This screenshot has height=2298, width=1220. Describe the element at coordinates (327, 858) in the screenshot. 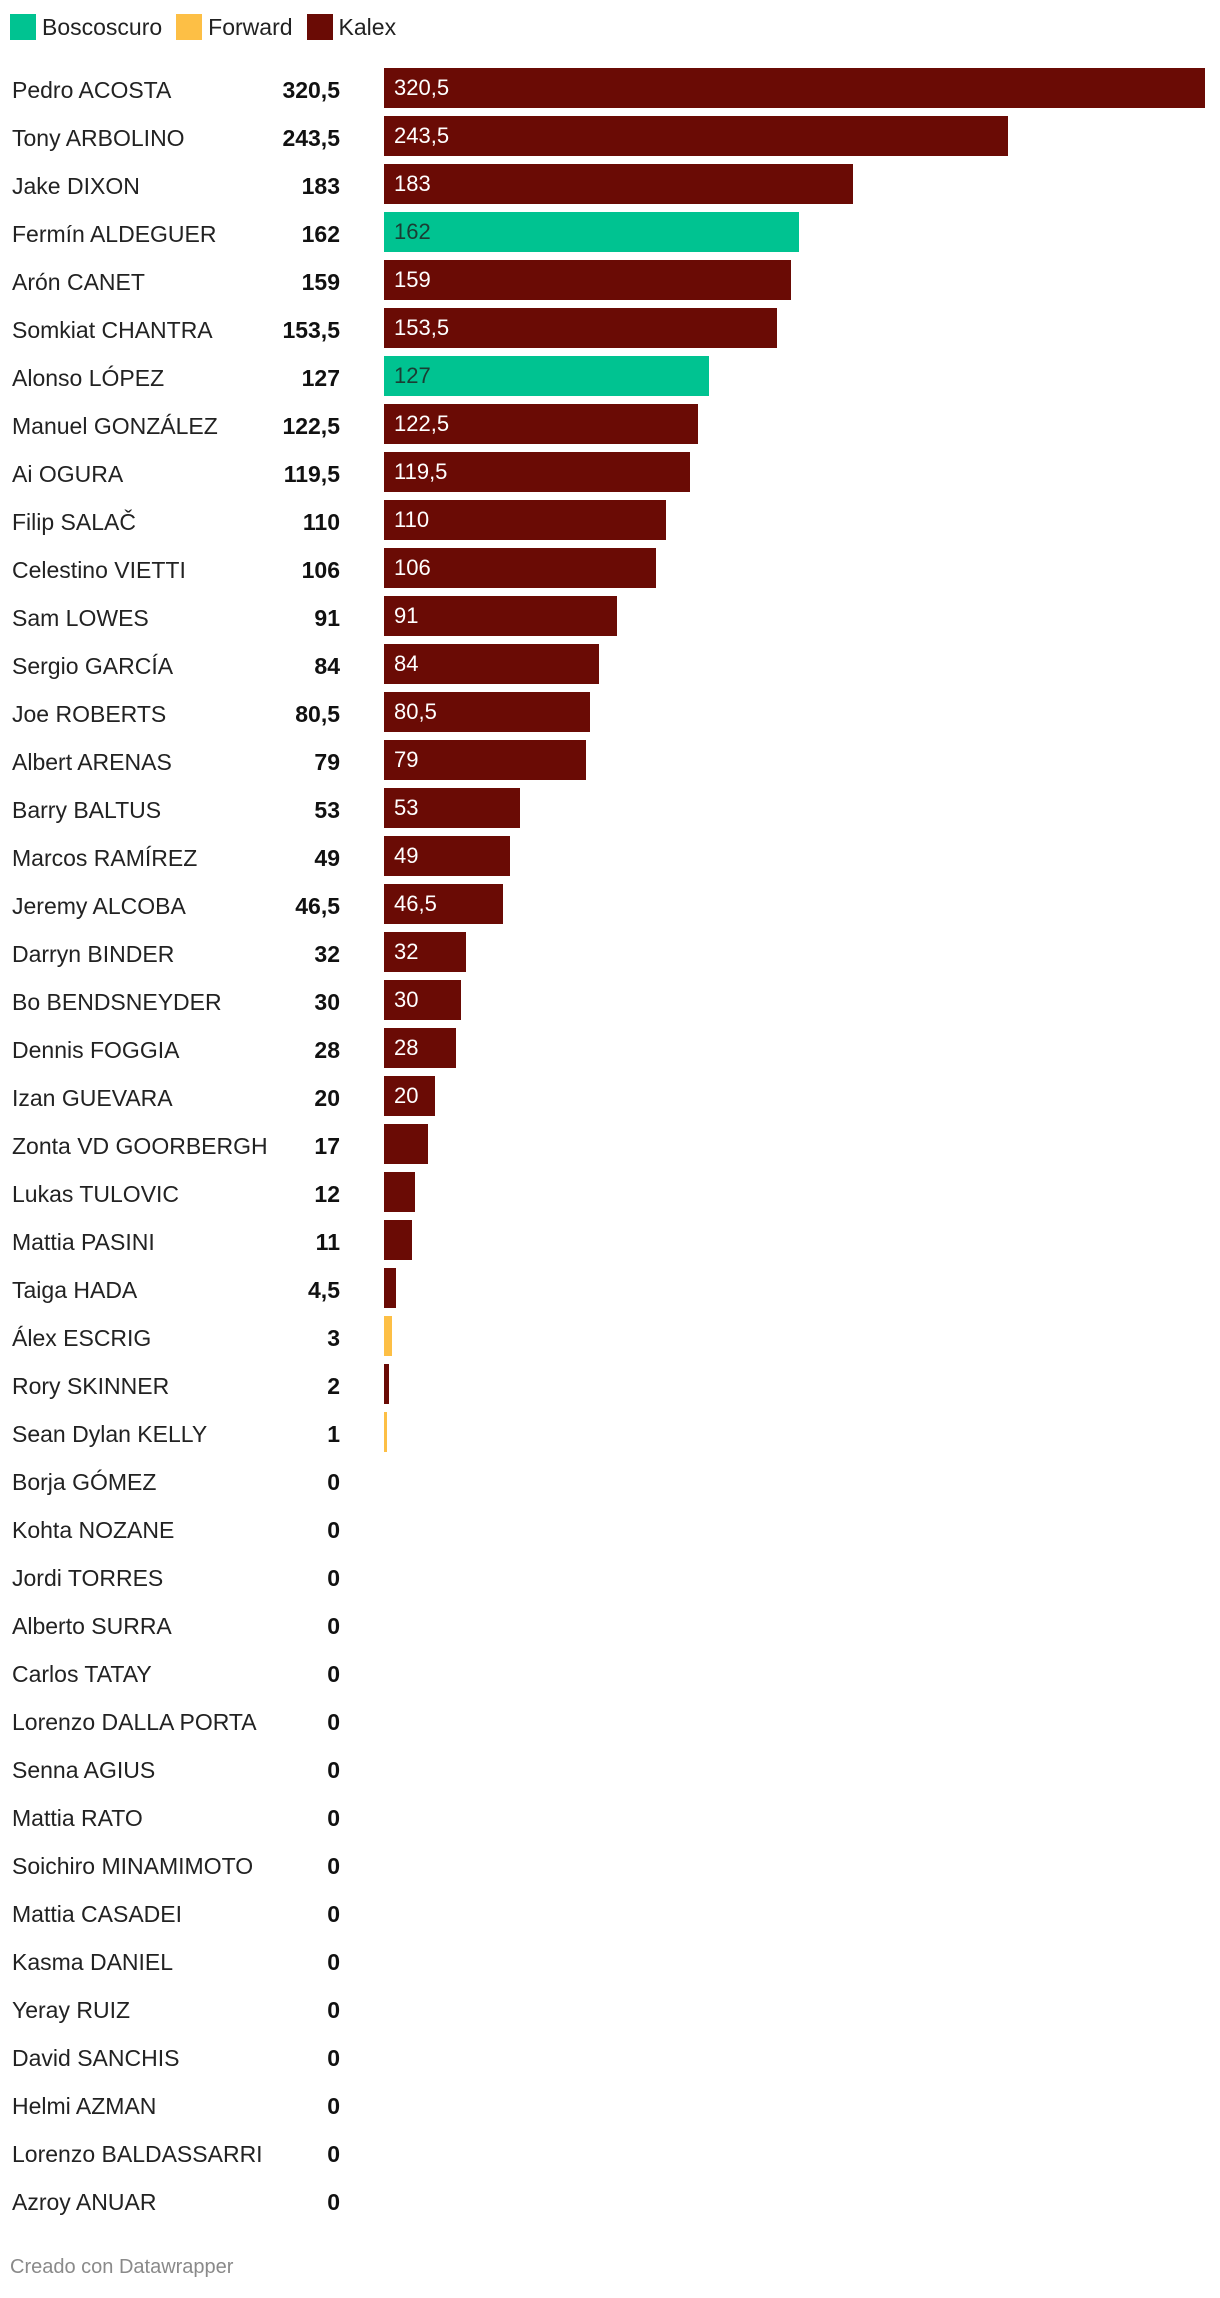

I see `rider-points: 49` at that location.